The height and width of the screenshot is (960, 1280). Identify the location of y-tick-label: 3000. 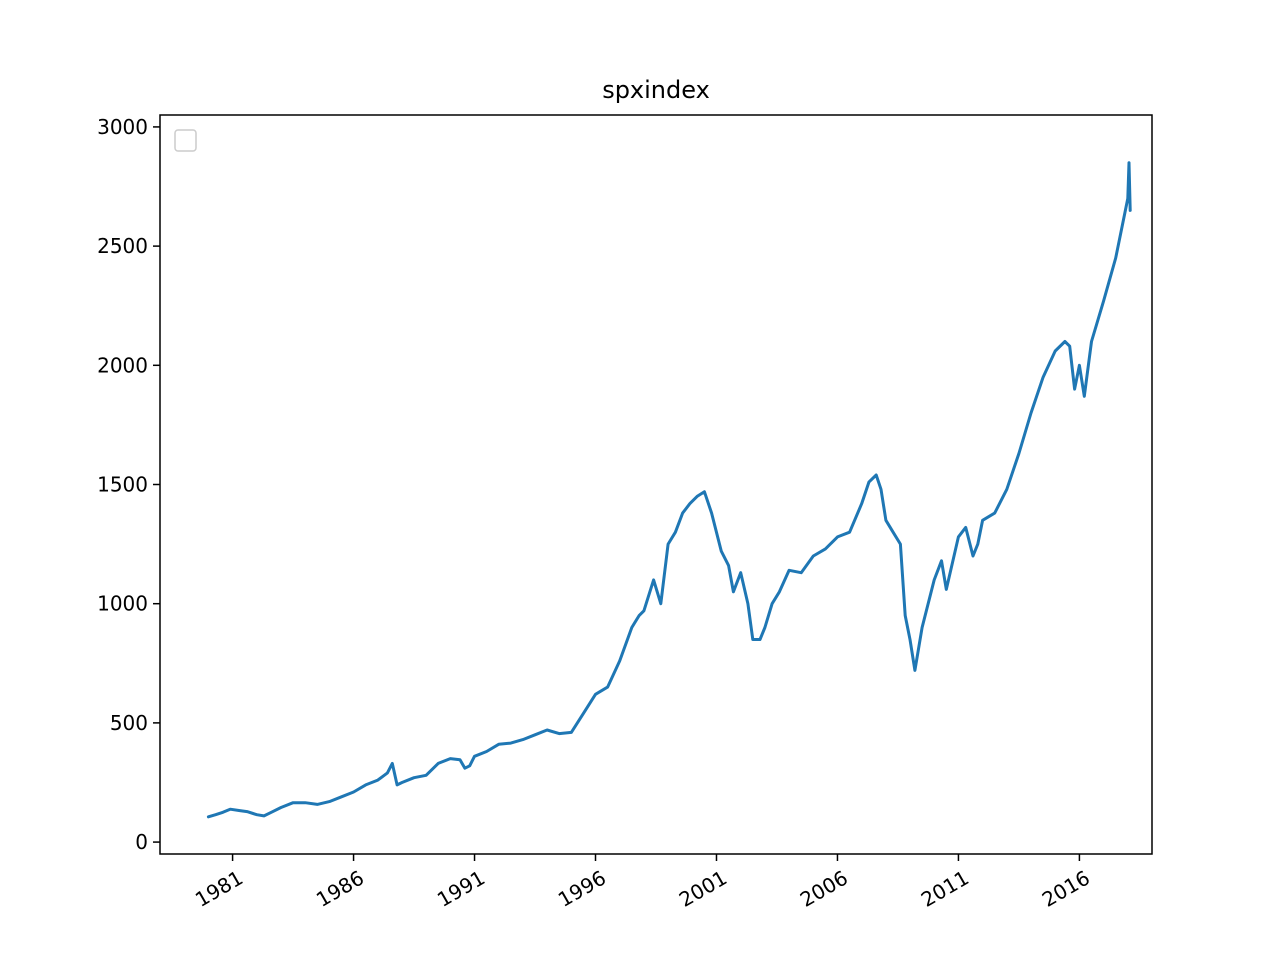
(122, 127).